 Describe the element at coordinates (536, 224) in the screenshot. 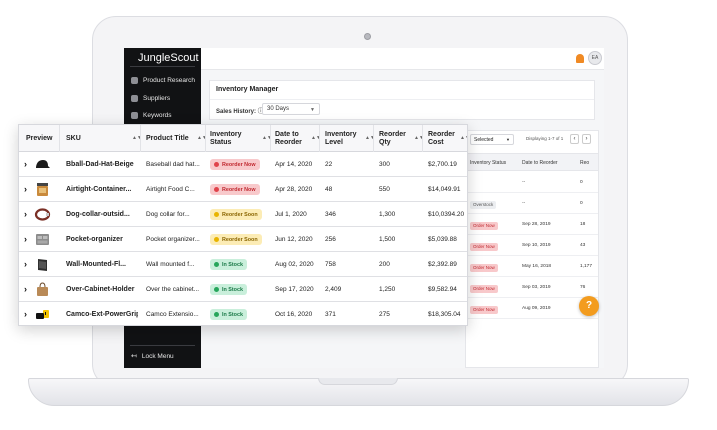

I see `date-to-reorder: Sep 28, 2019` at that location.